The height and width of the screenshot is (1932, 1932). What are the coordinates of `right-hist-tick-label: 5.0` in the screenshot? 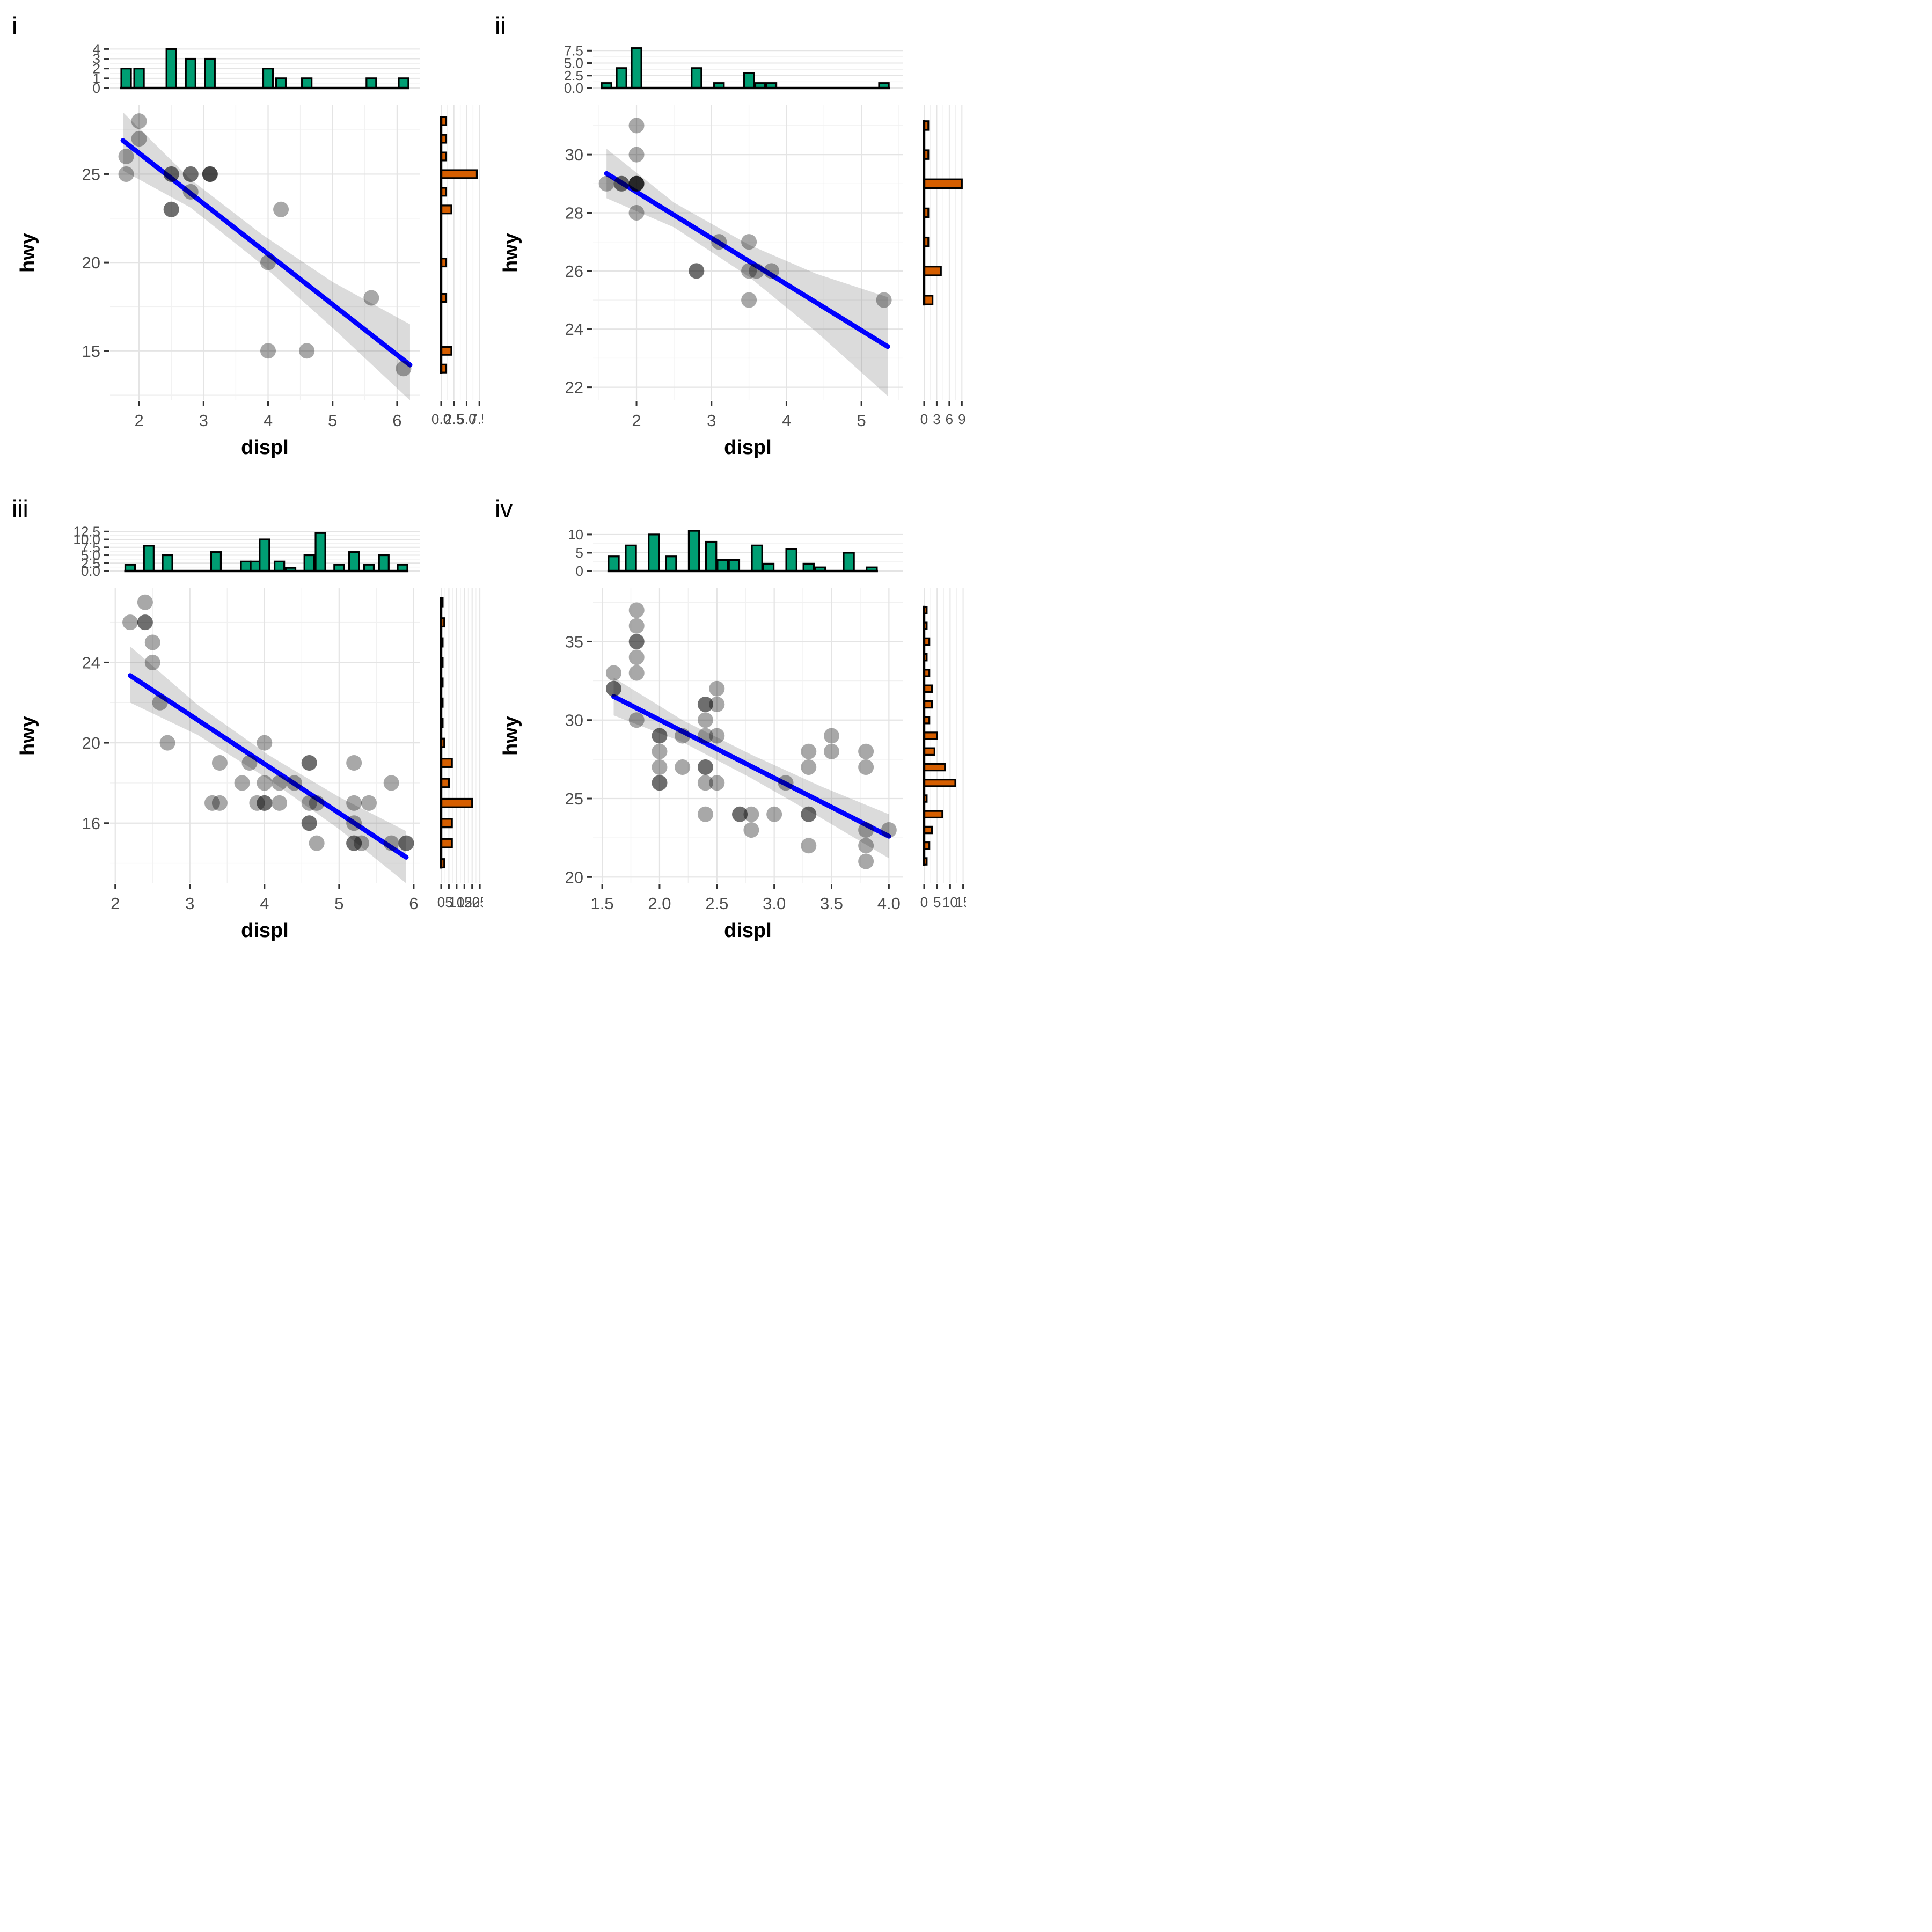 It's located at (466, 419).